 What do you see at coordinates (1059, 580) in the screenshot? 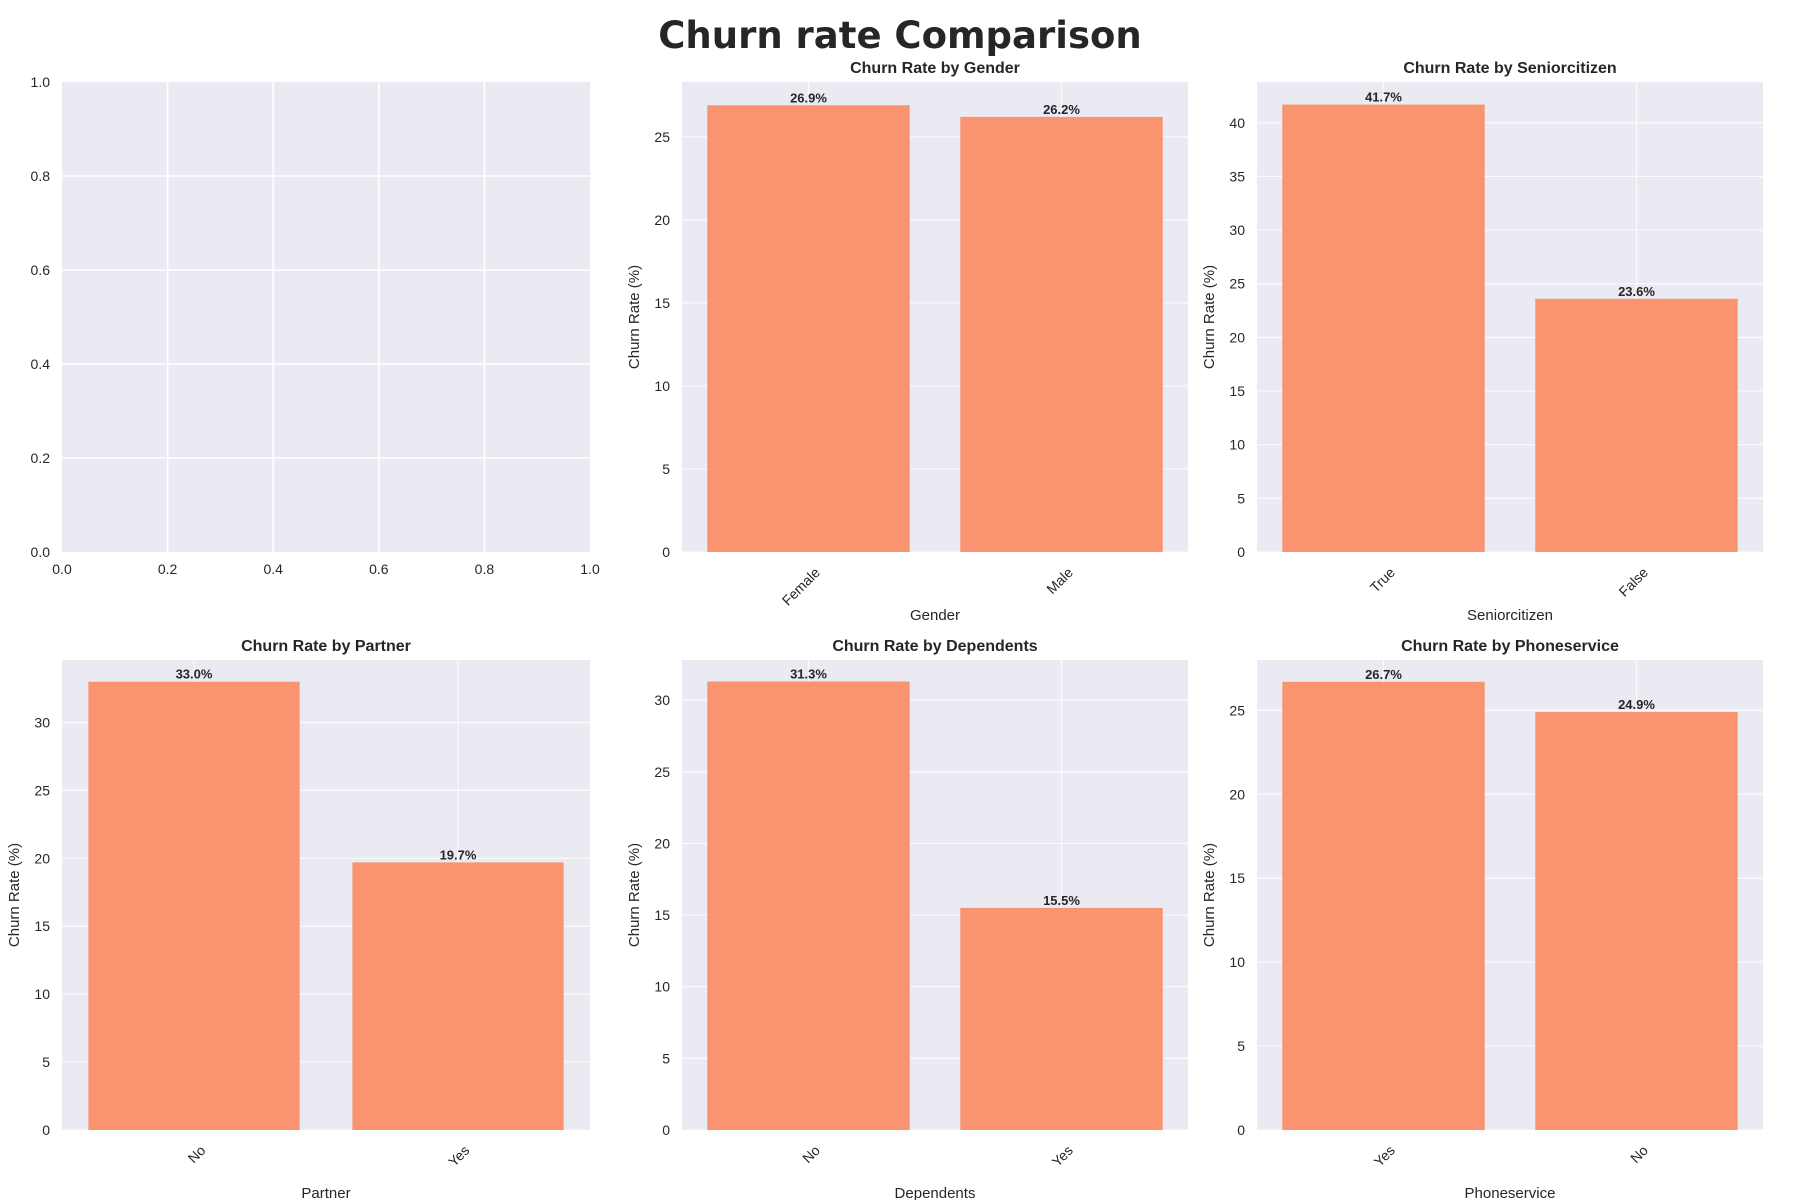
I see `x-tick-label: Male` at bounding box center [1059, 580].